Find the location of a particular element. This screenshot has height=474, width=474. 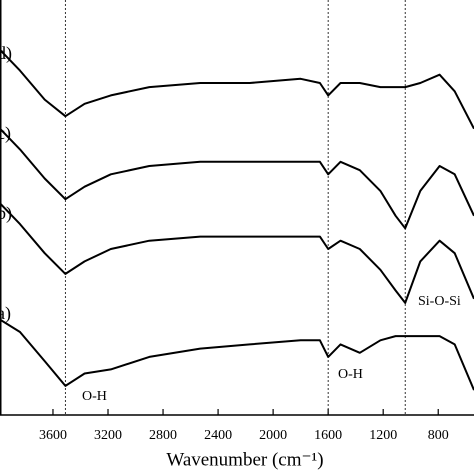

series-label: c) is located at coordinates (5, 133).